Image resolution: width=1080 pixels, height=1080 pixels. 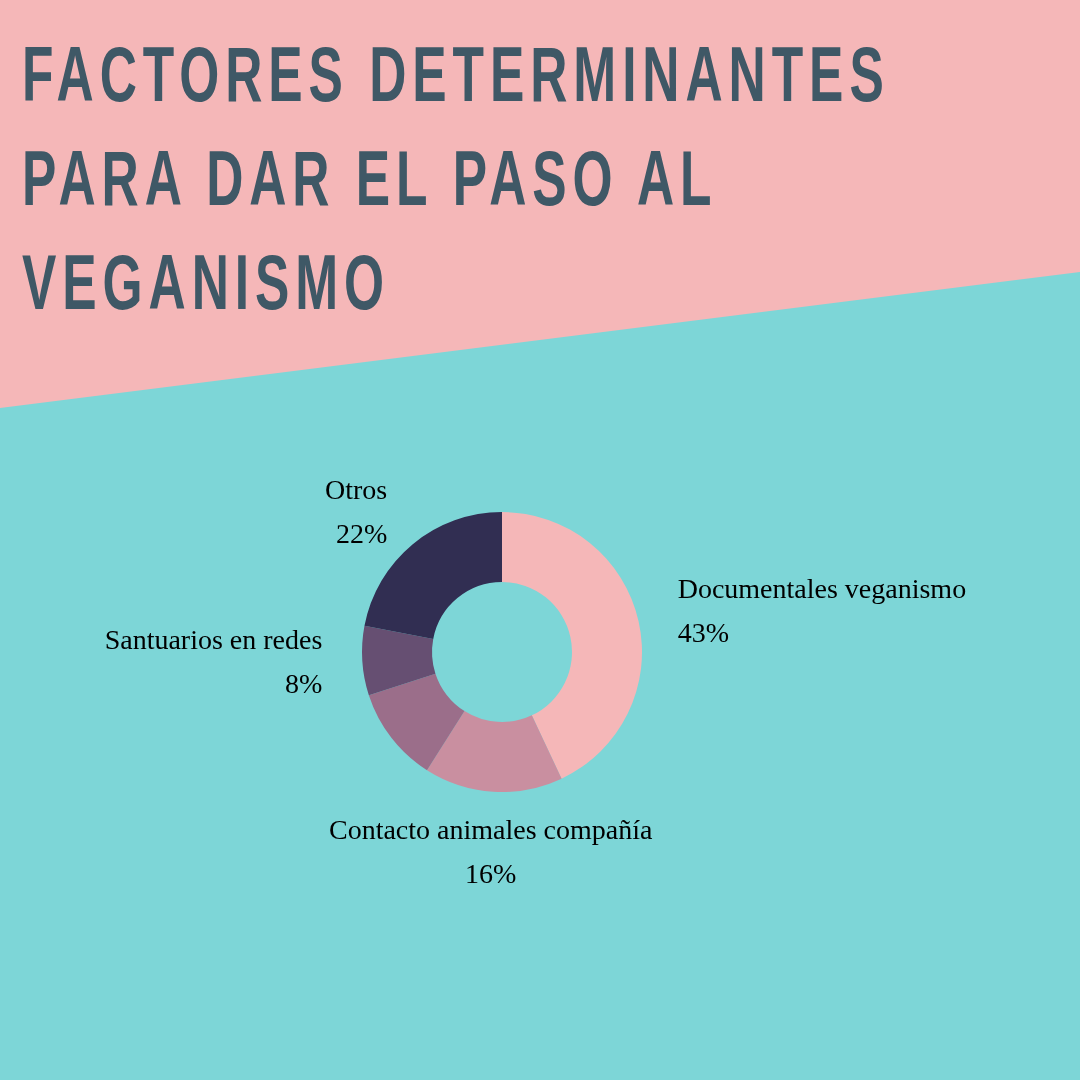 I want to click on slice-label: Santuarios en redes, so click(x=213, y=639).